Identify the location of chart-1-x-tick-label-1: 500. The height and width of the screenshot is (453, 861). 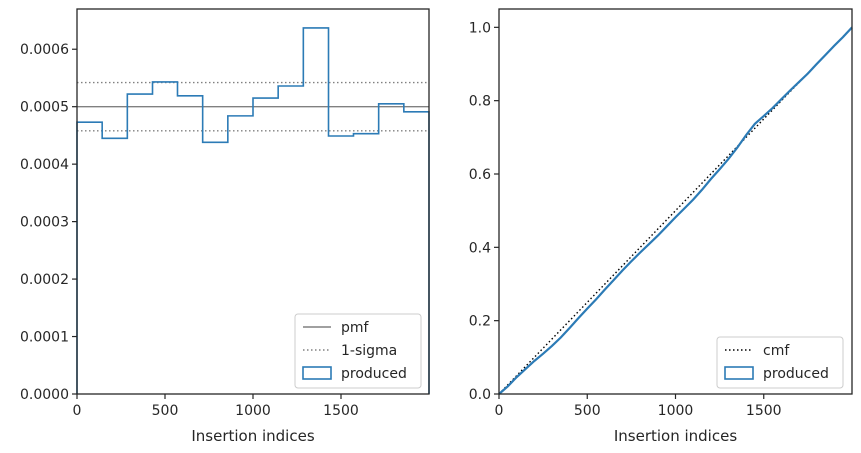
(165, 411).